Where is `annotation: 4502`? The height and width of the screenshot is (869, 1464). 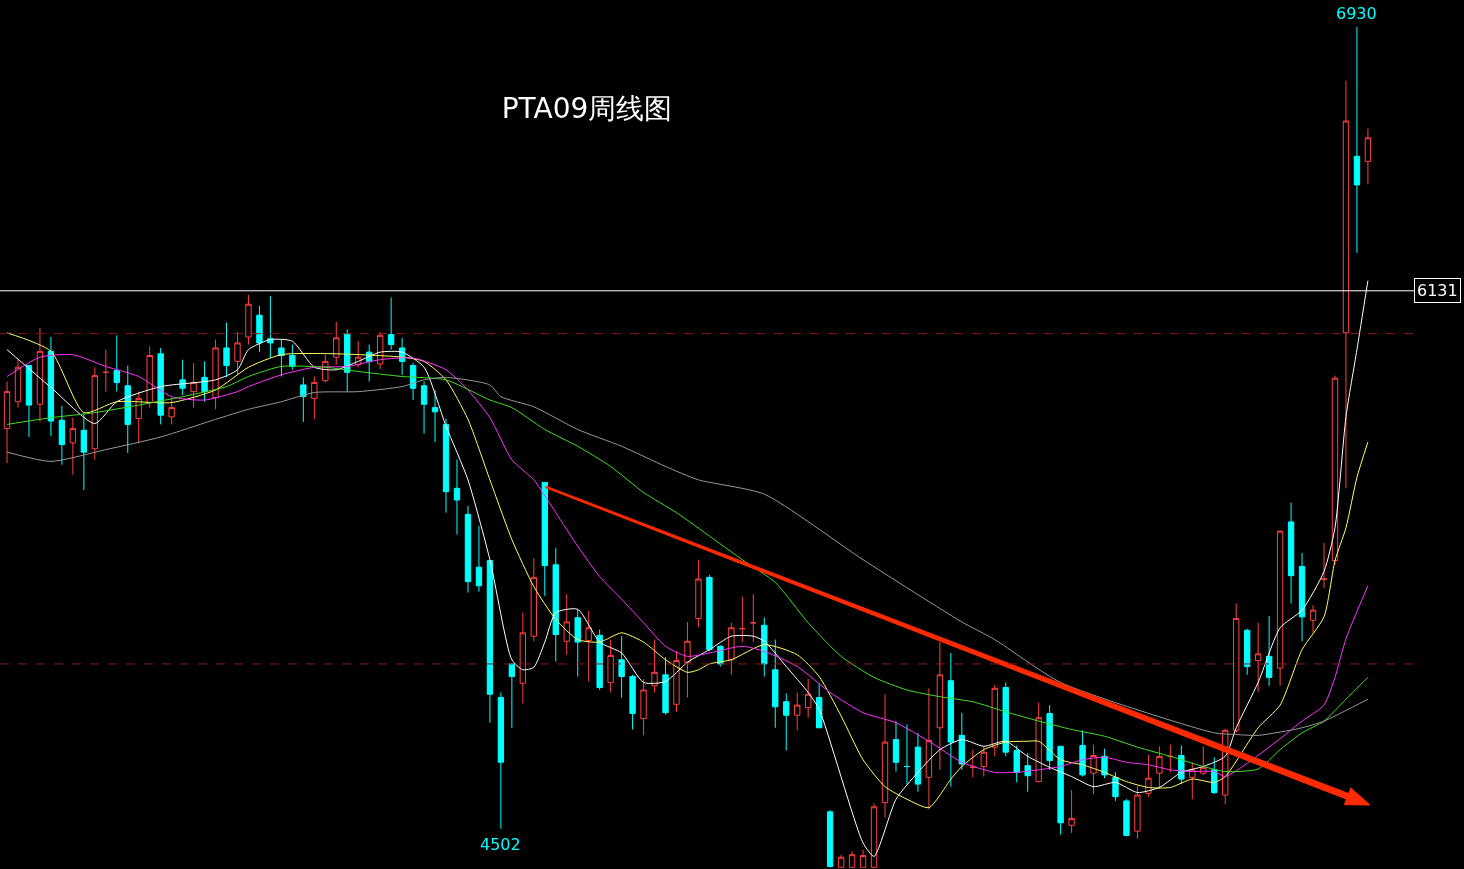 annotation: 4502 is located at coordinates (500, 844).